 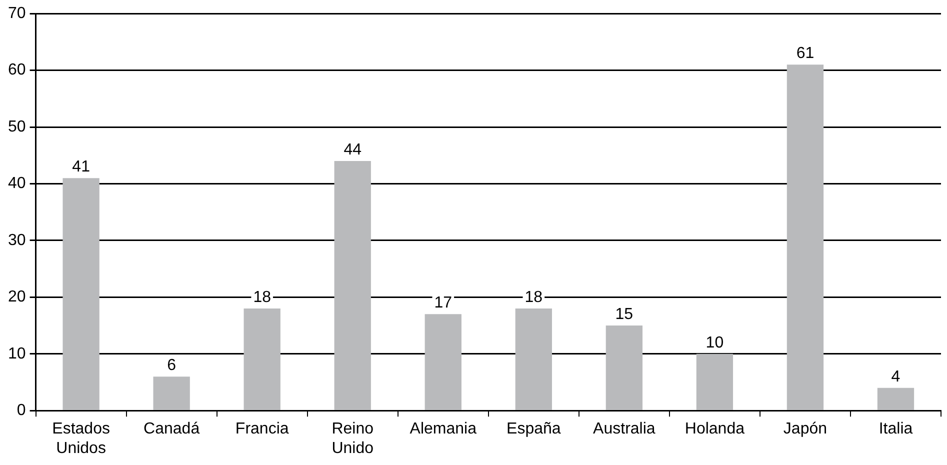 What do you see at coordinates (171, 365) in the screenshot?
I see `data-label: 6` at bounding box center [171, 365].